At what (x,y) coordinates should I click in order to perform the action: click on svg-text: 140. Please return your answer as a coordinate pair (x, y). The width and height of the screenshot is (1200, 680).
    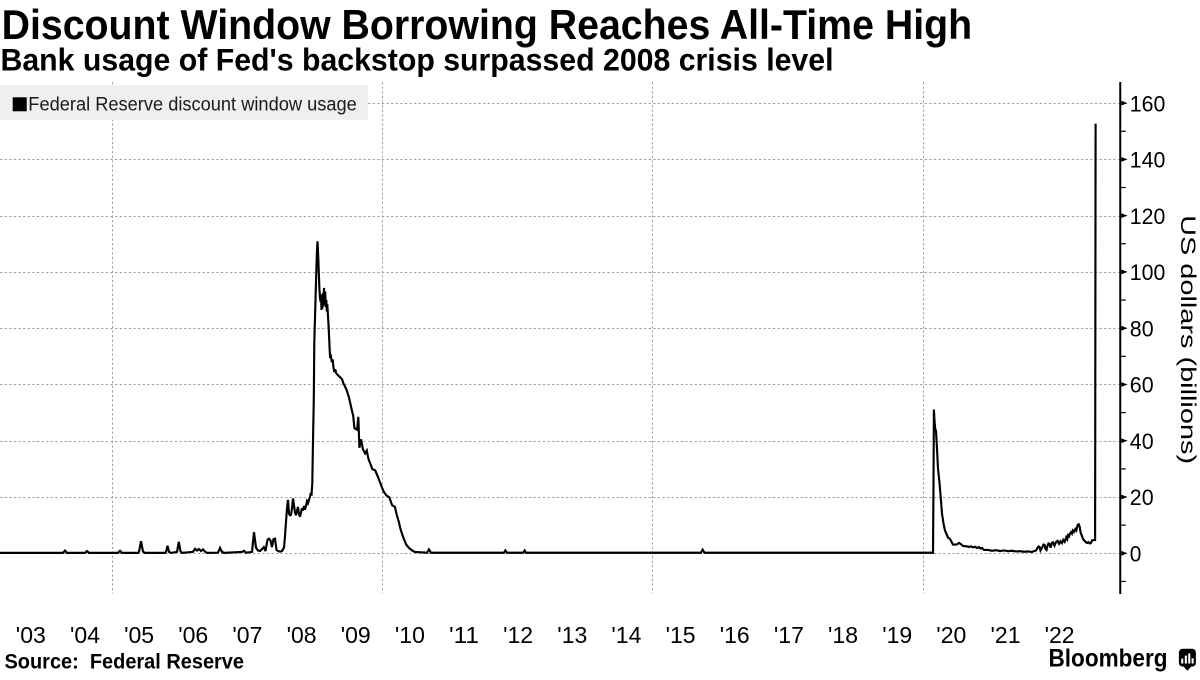
    Looking at the image, I should click on (1148, 160).